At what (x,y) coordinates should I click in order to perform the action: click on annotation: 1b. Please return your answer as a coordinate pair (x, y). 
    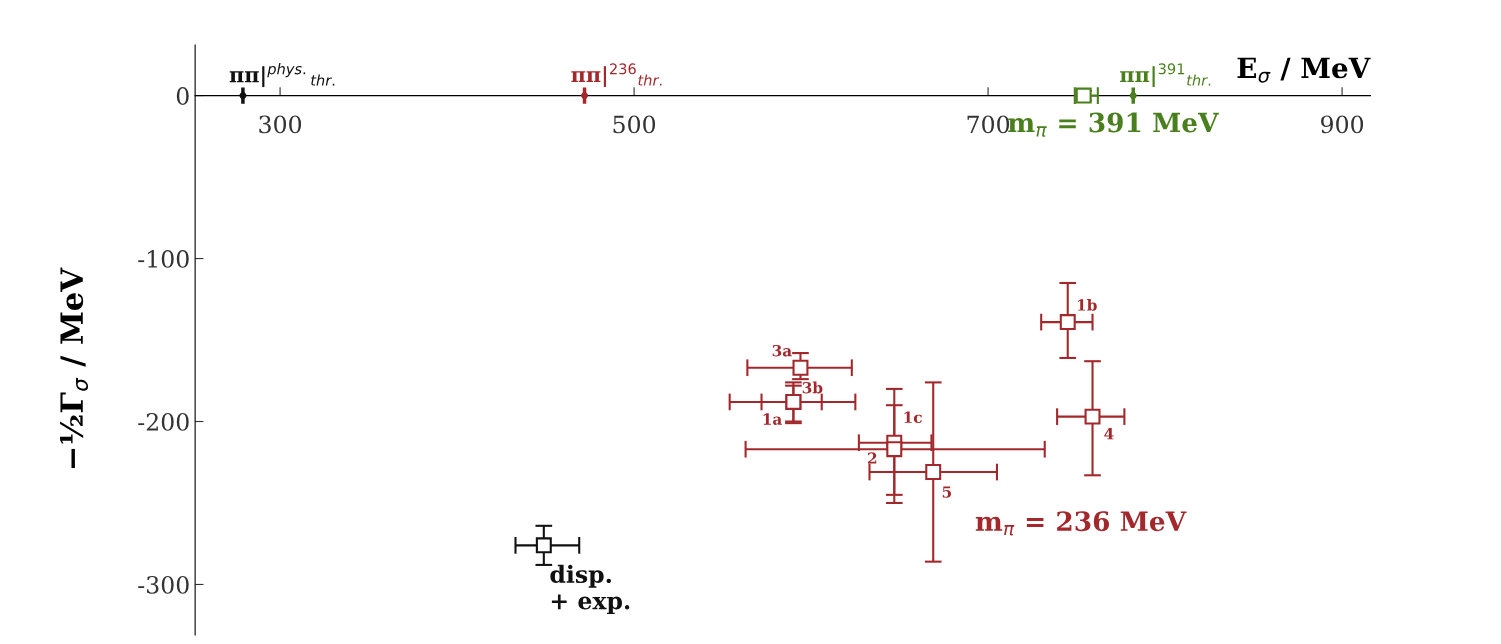
    Looking at the image, I should click on (1087, 304).